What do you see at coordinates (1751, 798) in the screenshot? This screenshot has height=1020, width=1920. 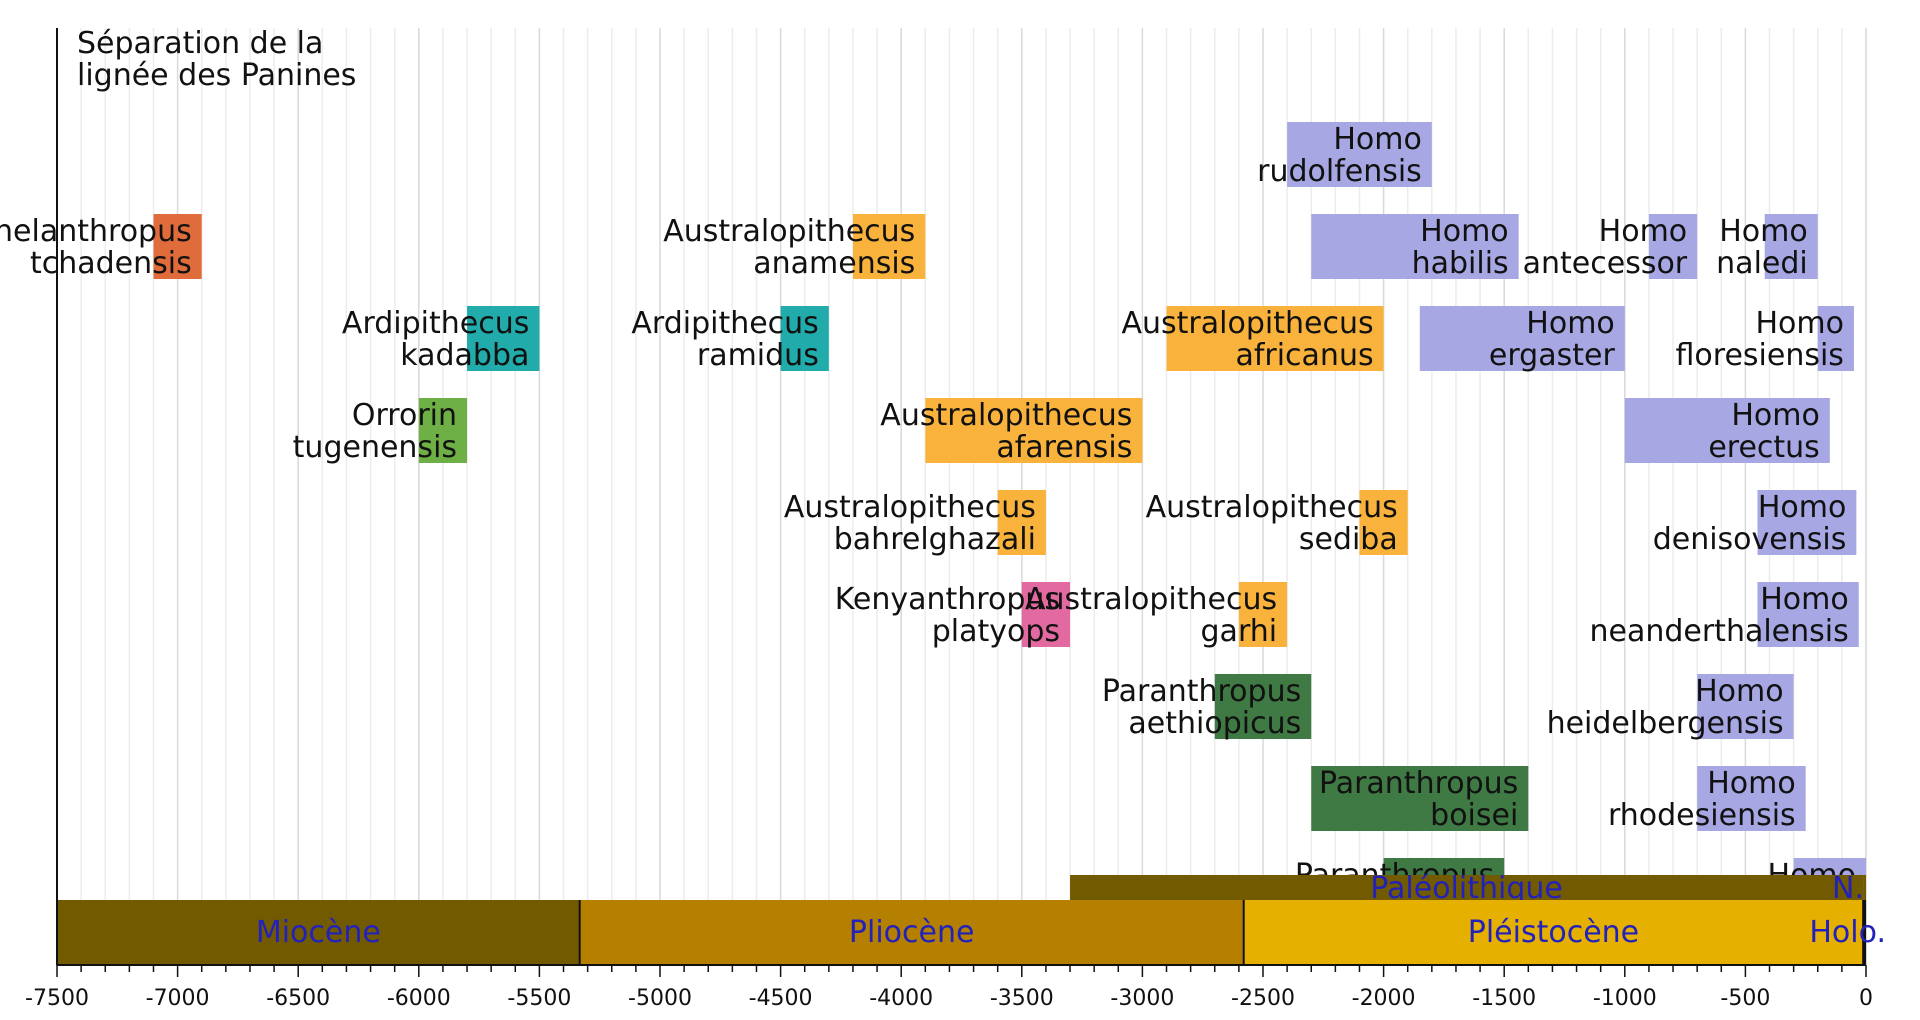 I see `bar-homo-rhodesiensis` at bounding box center [1751, 798].